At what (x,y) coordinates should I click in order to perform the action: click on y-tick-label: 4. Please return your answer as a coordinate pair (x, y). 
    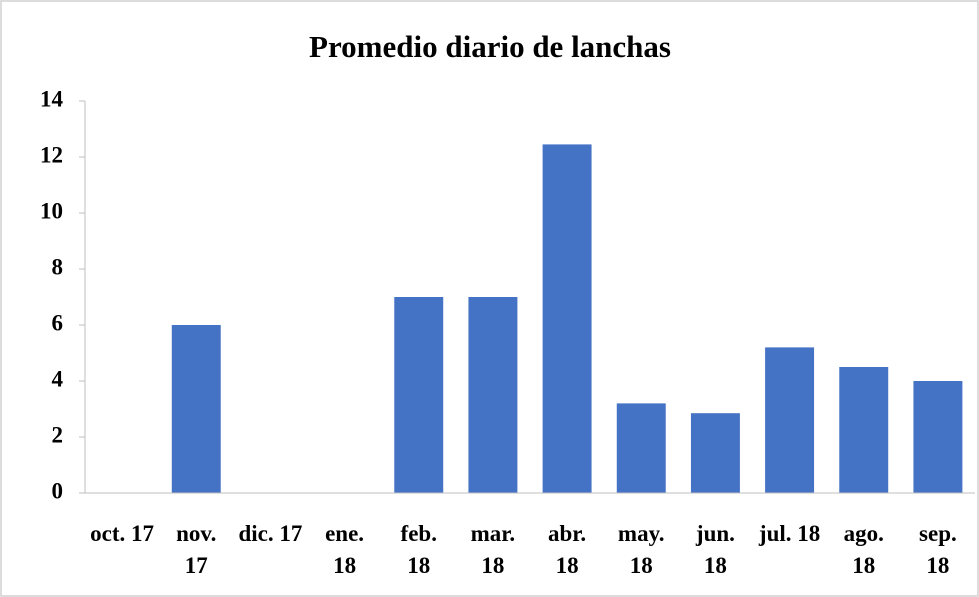
    Looking at the image, I should click on (58, 378).